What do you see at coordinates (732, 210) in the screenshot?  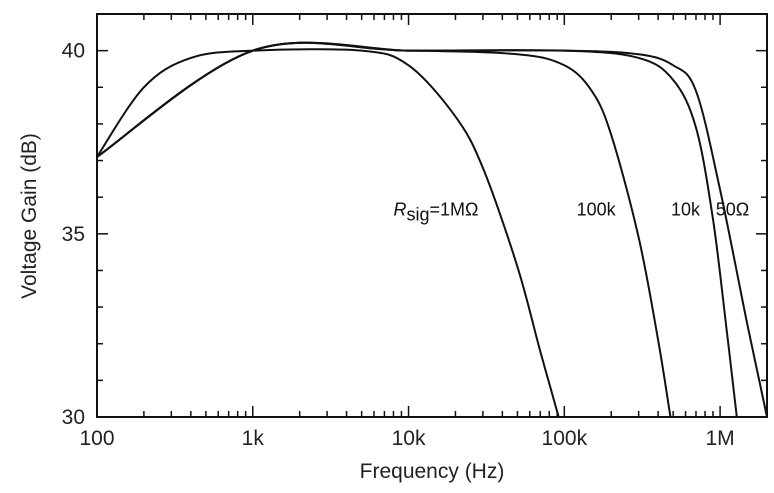 I see `series-label-3: 50Ω` at bounding box center [732, 210].